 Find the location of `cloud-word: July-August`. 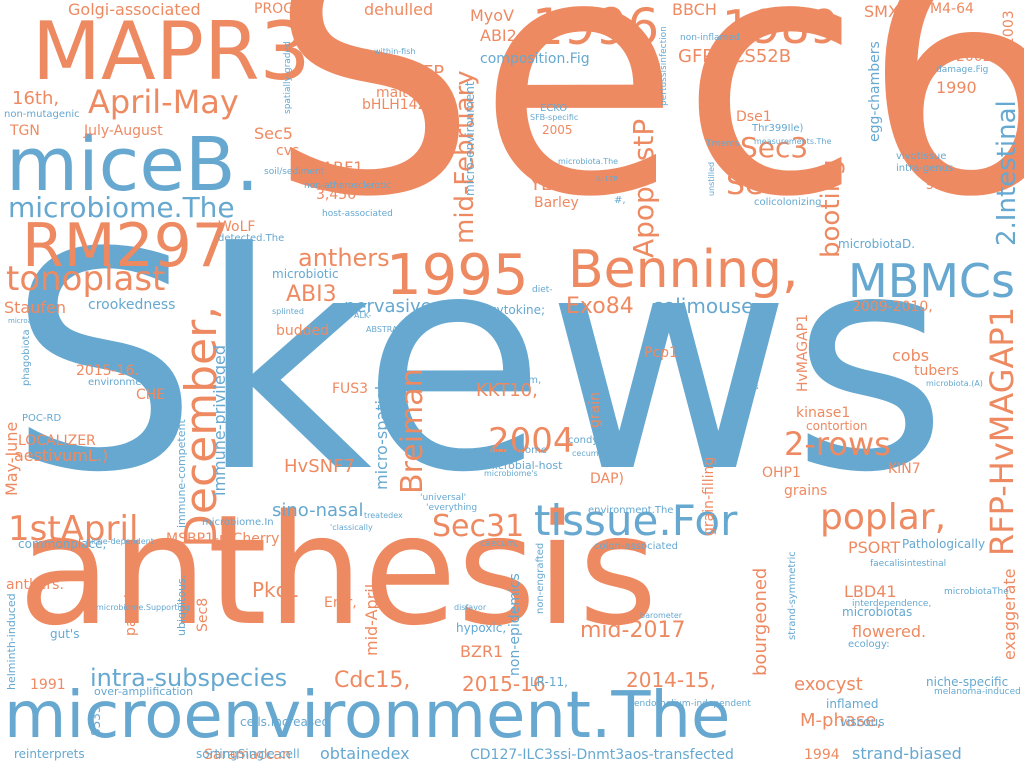

cloud-word: July-August is located at coordinates (123, 131).